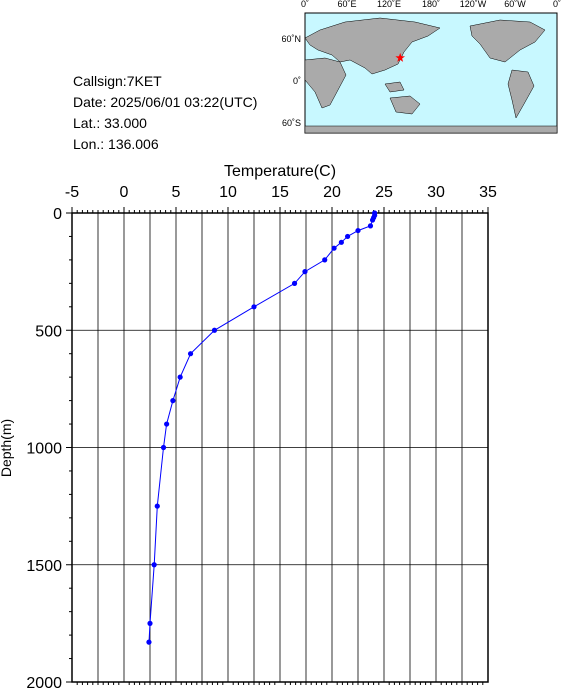 Image resolution: width=564 pixels, height=690 pixels. I want to click on station-marker, so click(400, 57).